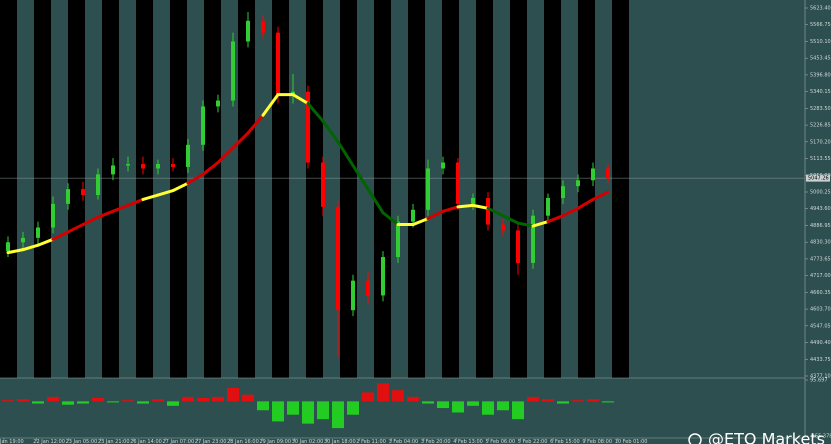 The width and height of the screenshot is (831, 444). I want to click on x-tick-label: 23 Jan 05:00, so click(82, 441).